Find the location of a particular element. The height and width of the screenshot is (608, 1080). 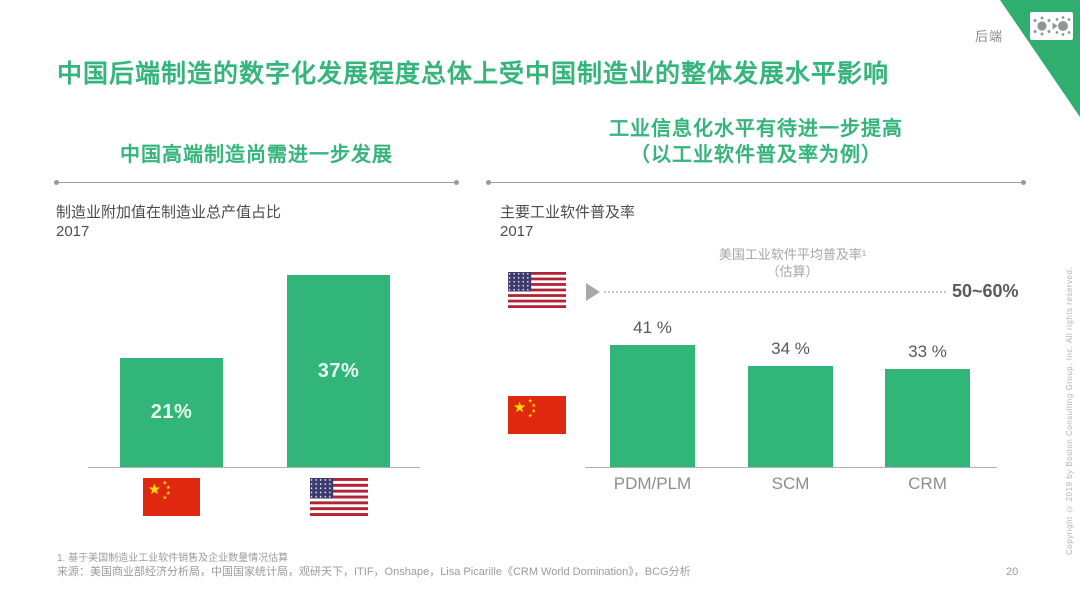

bar-us-value-added: 37% is located at coordinates (338, 371).